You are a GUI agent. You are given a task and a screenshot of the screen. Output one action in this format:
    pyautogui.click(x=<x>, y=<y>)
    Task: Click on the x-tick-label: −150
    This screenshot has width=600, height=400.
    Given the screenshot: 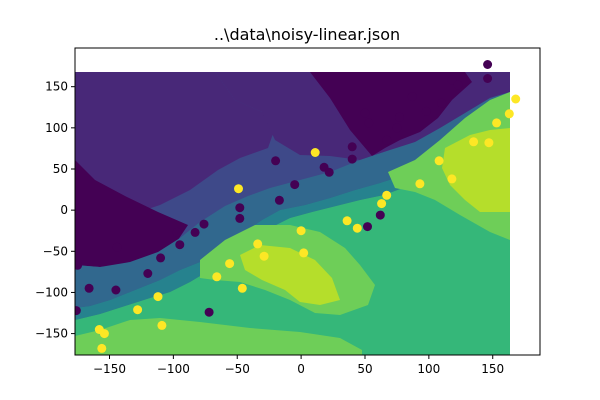 What is the action you would take?
    pyautogui.click(x=109, y=369)
    